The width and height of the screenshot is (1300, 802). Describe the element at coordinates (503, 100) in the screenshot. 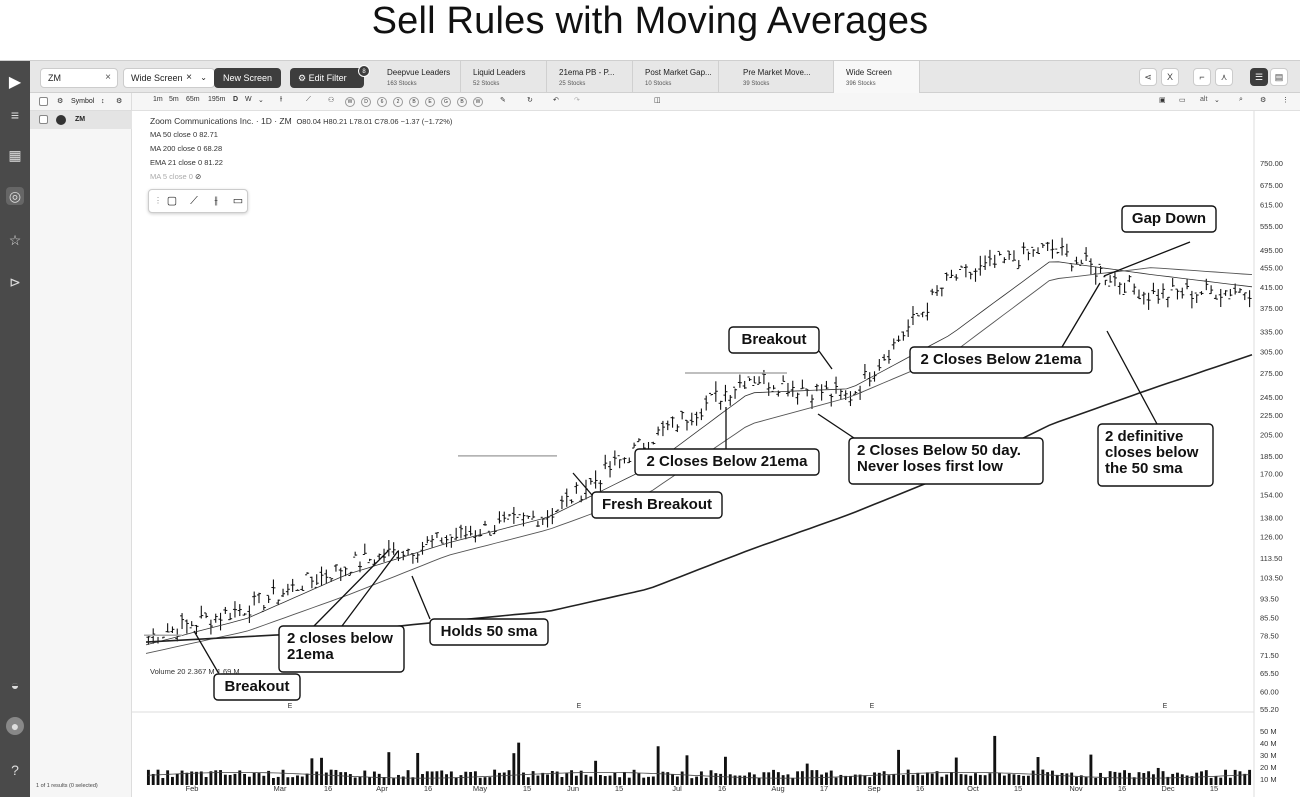

I see `pencil-icon: ✎` at that location.